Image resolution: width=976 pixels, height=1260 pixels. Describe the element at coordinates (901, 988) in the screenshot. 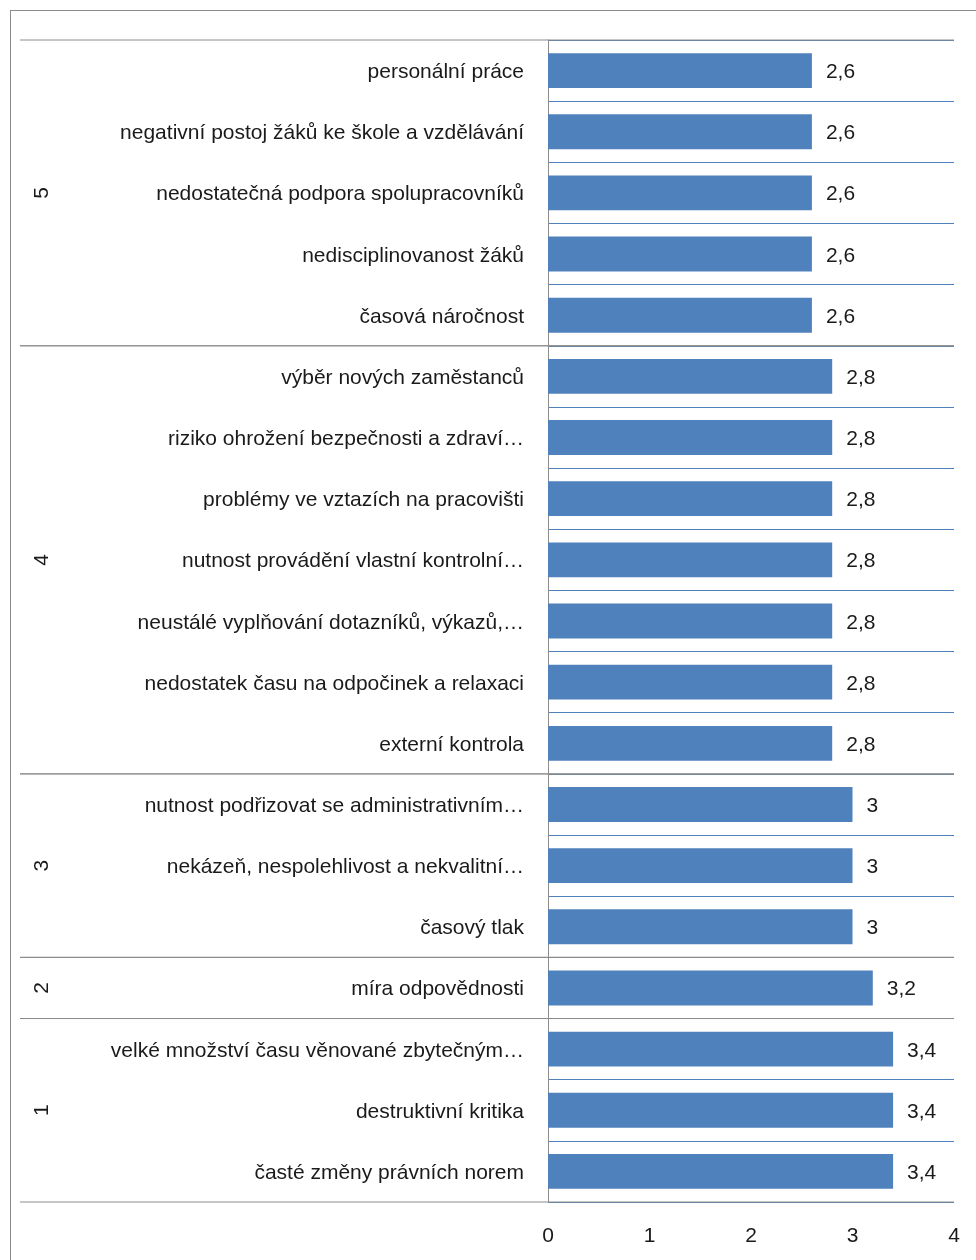

I see `data-label: 3,2` at that location.